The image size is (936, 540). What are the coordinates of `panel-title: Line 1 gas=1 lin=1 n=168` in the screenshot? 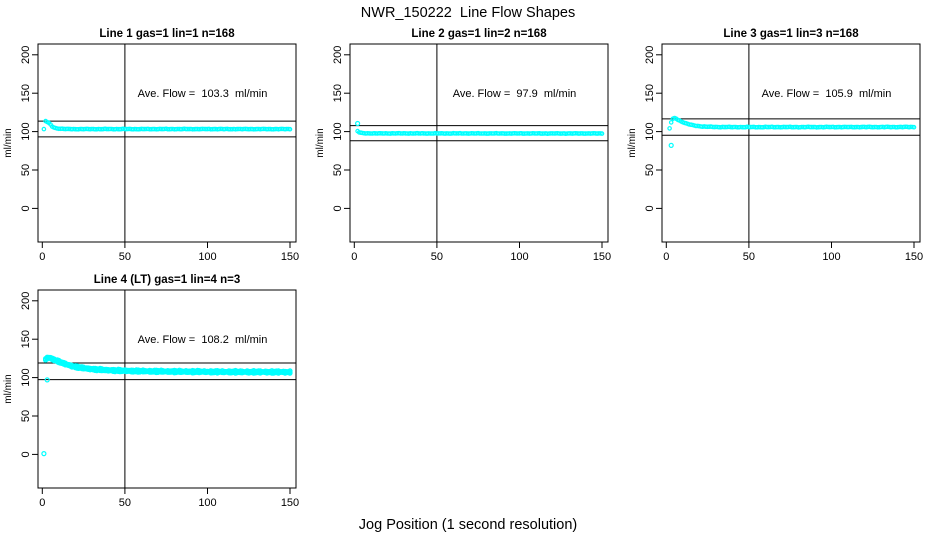 It's located at (167, 34).